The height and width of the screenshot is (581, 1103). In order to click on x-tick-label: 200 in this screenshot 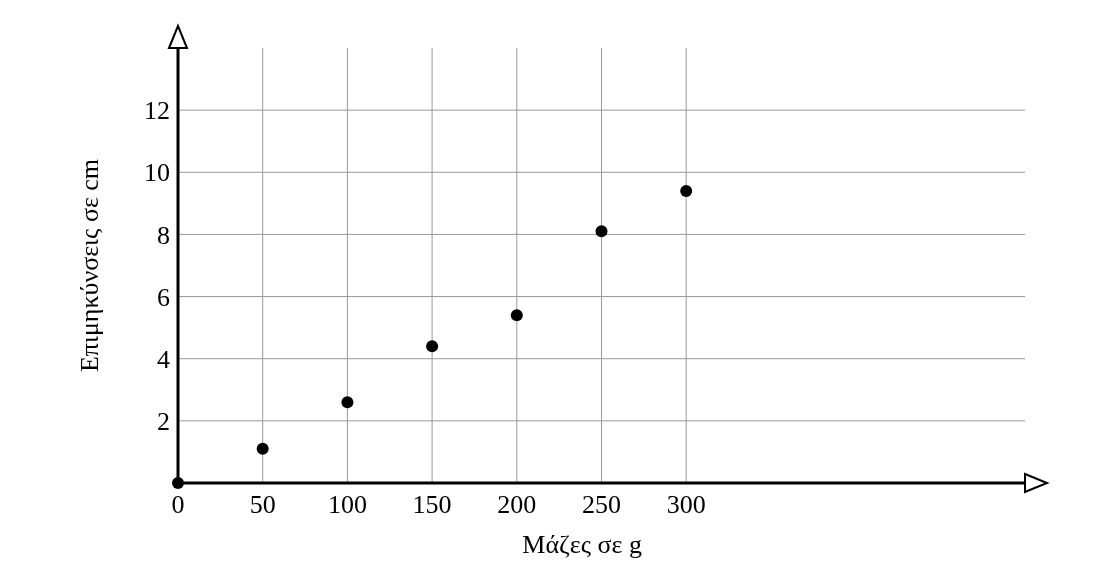, I will do `click(517, 504)`.